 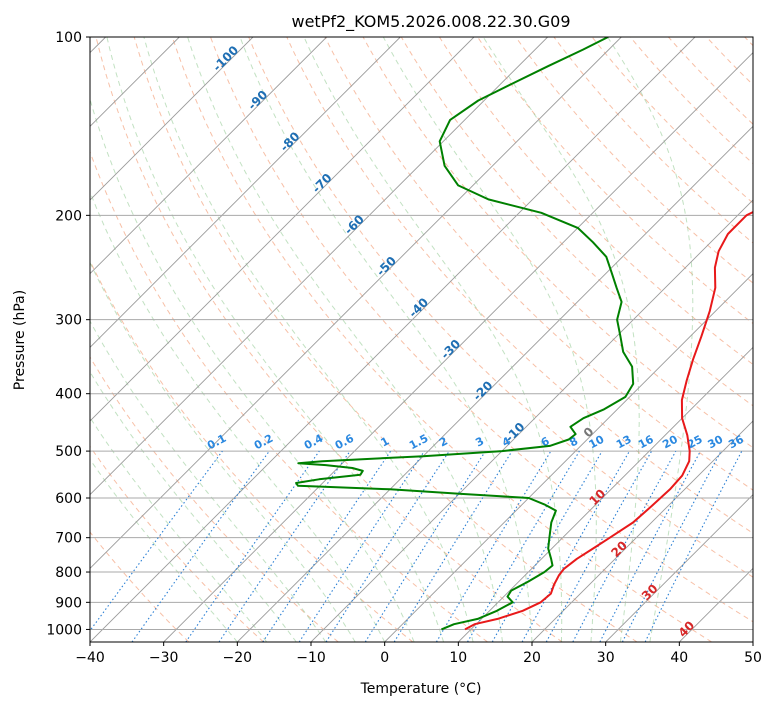 What do you see at coordinates (670, 442) in the screenshot?
I see `mixing-ratio-label: 20` at bounding box center [670, 442].